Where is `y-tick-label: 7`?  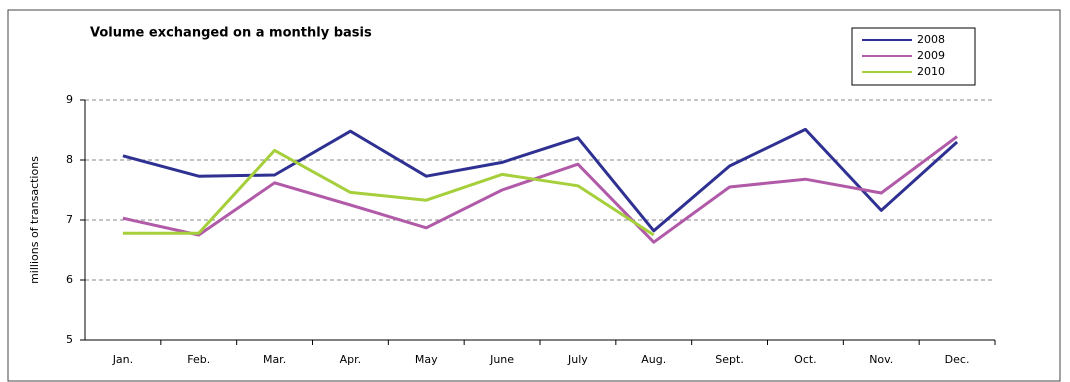
y-tick-label: 7 is located at coordinates (69, 219).